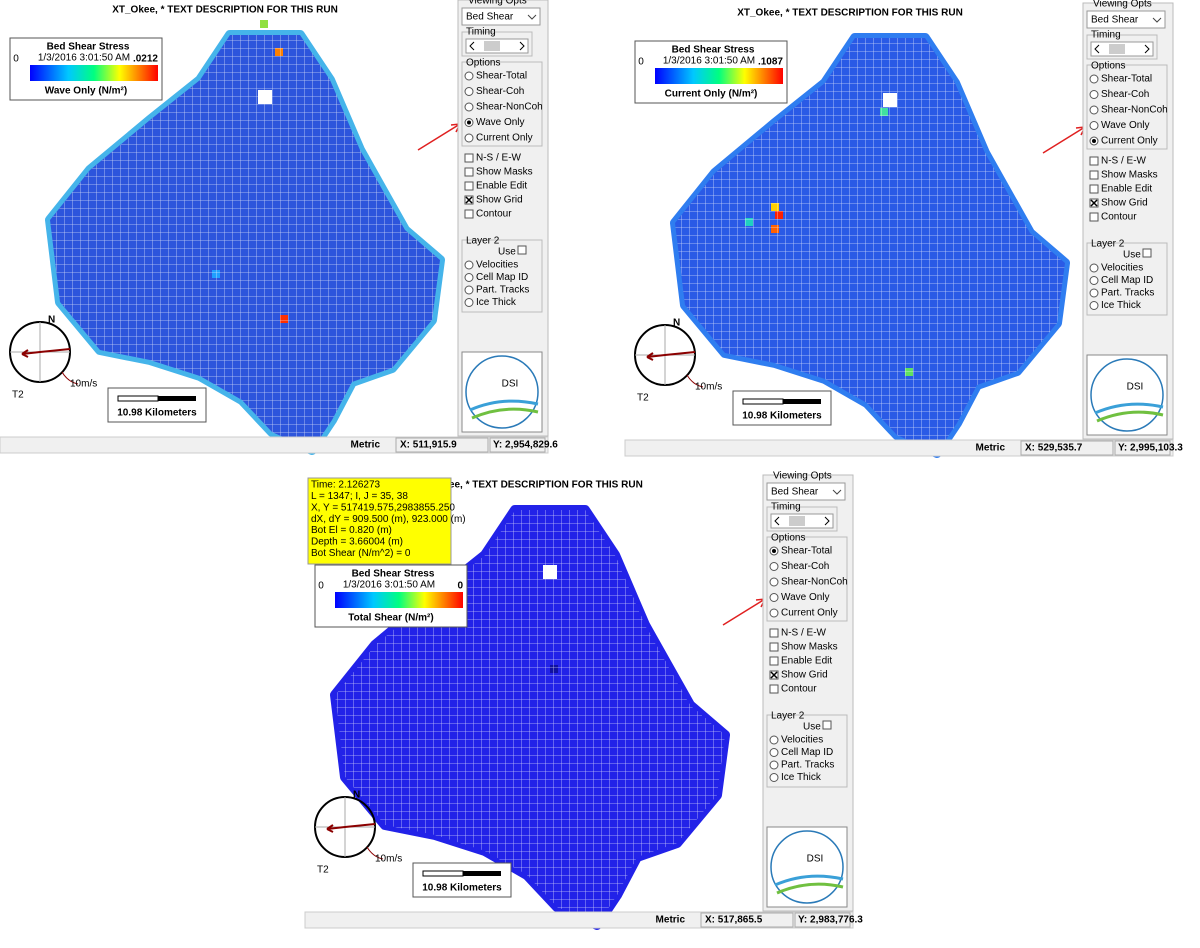  I want to click on options-group, so click(502, 104).